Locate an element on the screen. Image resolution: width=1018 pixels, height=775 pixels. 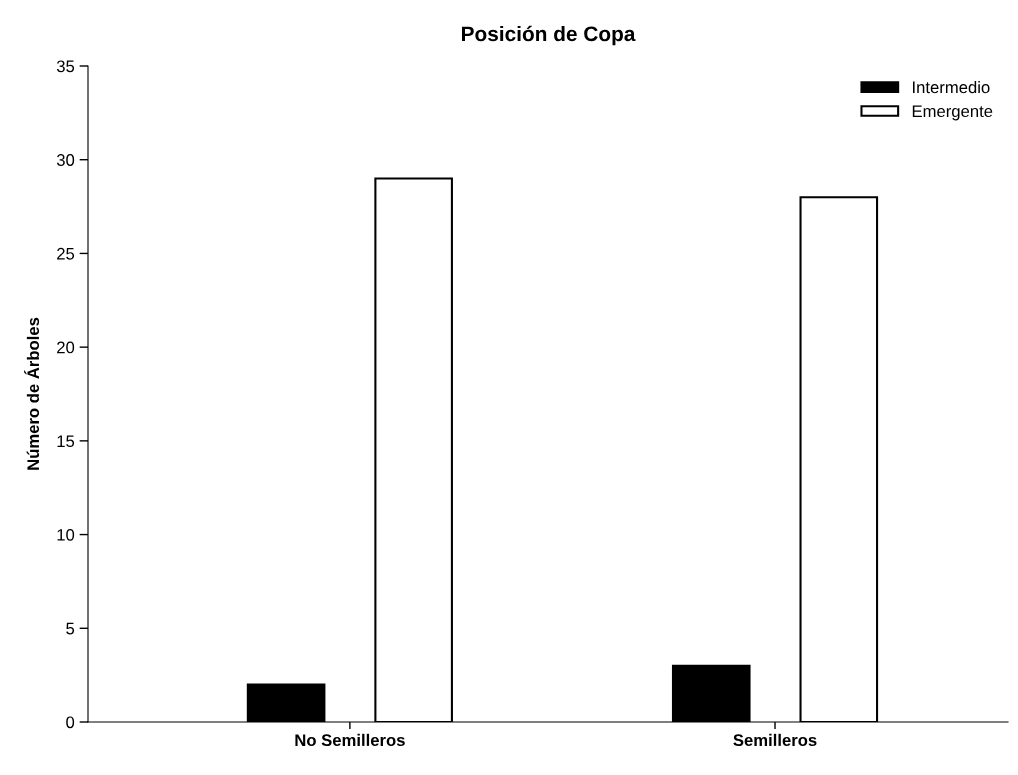
y-axis-title: Número de Árboles is located at coordinates (32, 393).